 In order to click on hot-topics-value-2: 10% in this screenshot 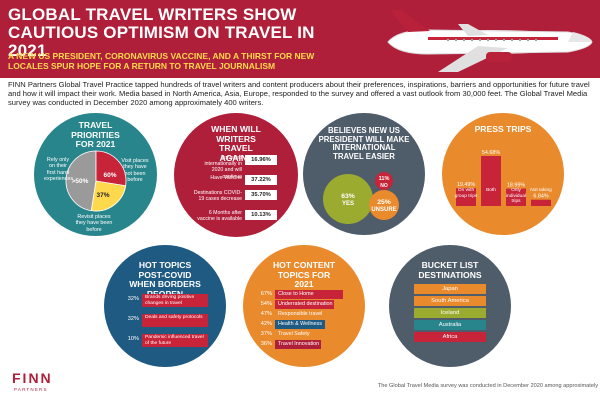, I will do `click(133, 339)`.